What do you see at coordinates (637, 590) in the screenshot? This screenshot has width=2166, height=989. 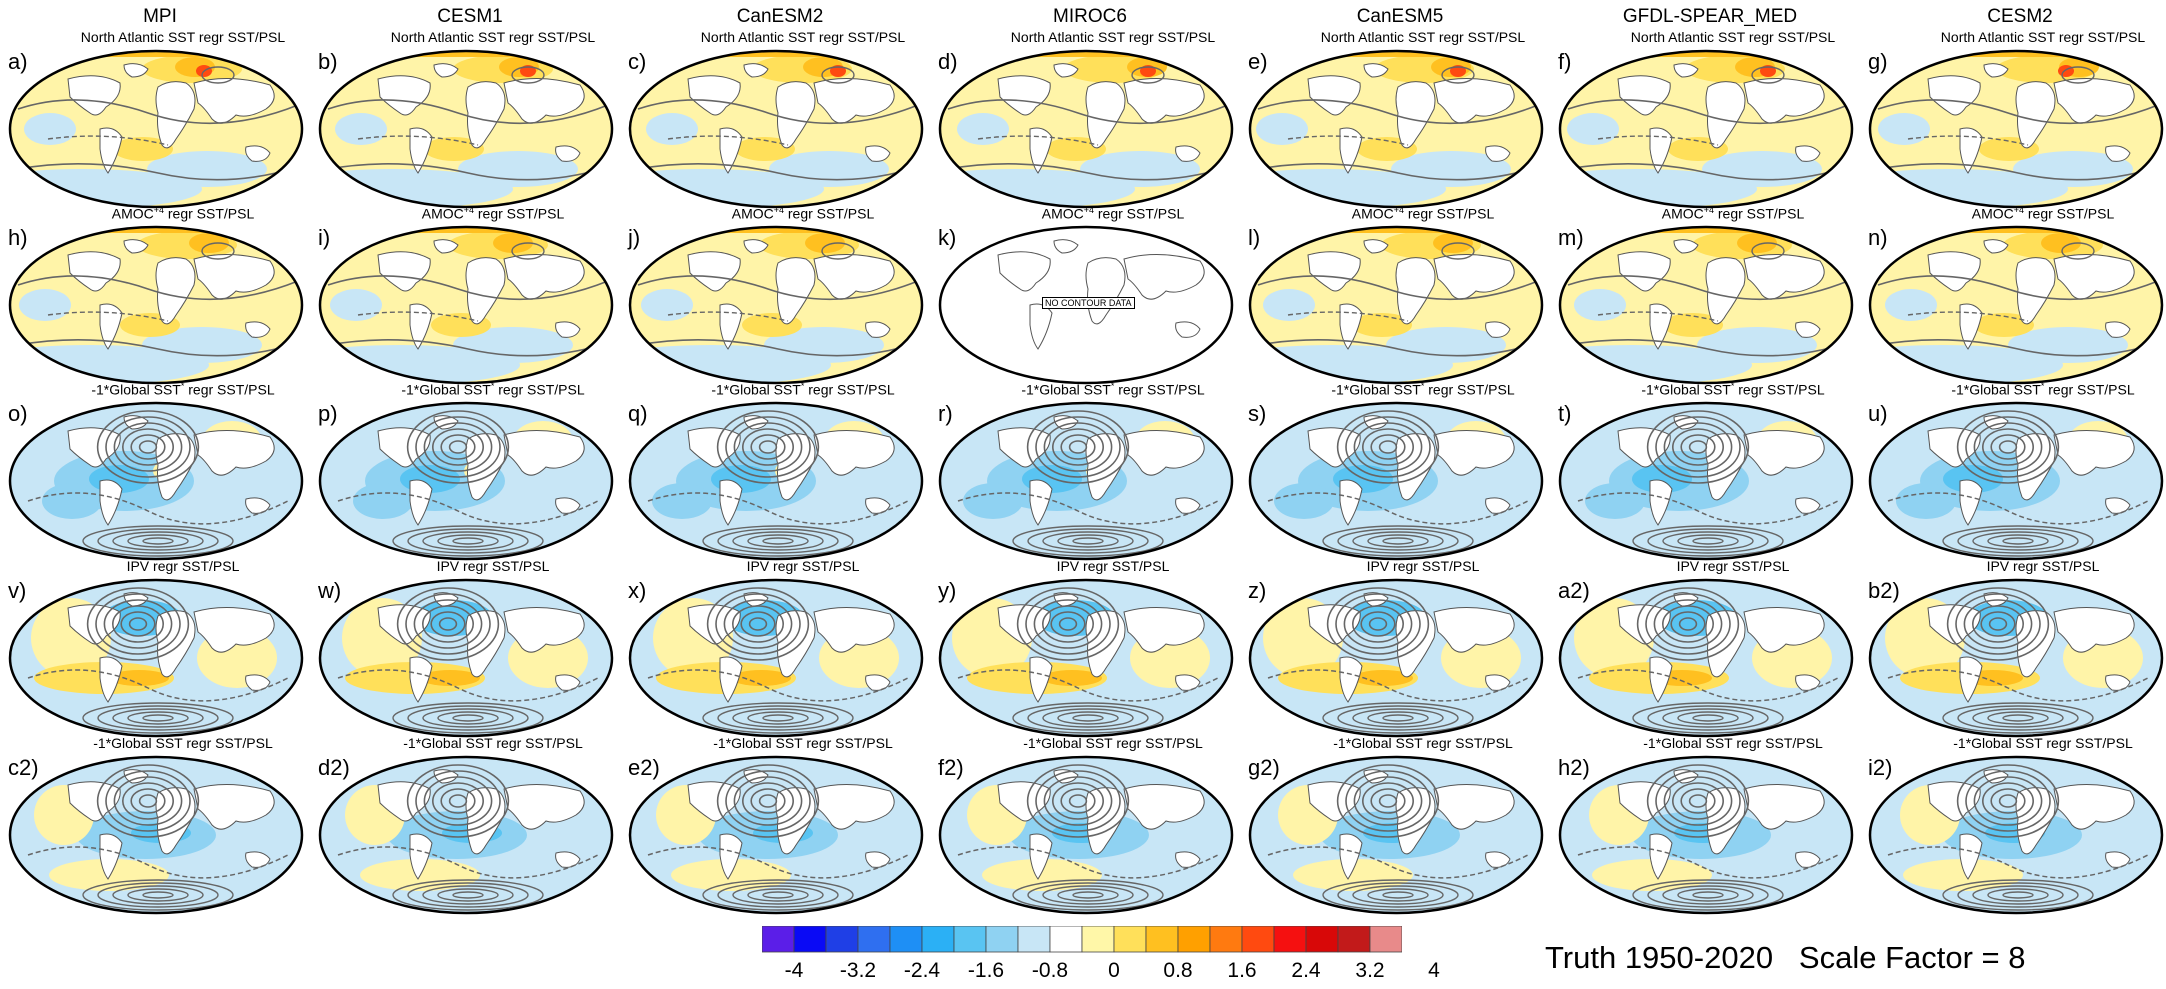 I see `panel-label: x)` at bounding box center [637, 590].